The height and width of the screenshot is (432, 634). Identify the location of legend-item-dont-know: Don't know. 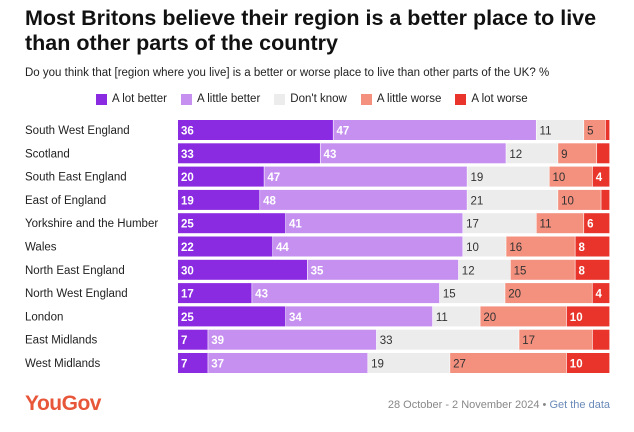
(310, 99).